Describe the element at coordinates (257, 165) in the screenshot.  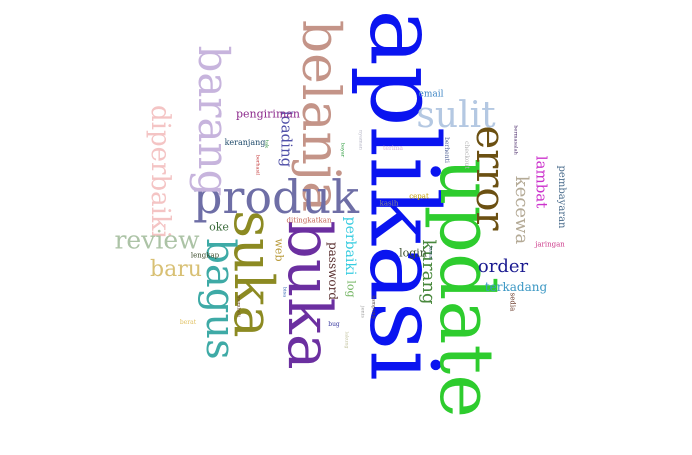
I see `word-berhasil: berhasil` at that location.